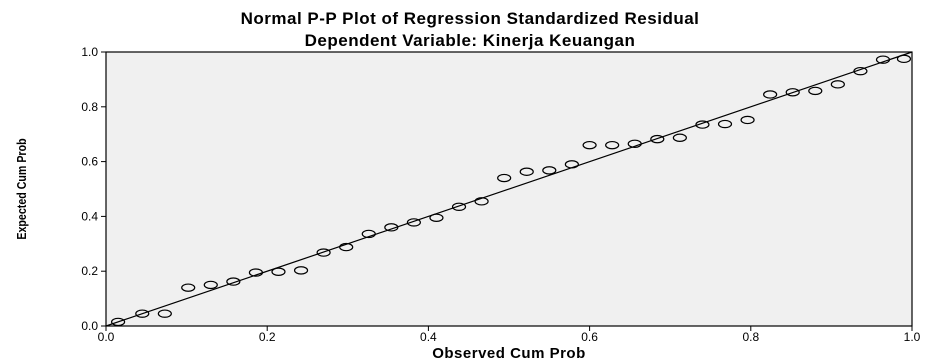  Describe the element at coordinates (509, 335) in the screenshot. I see `x-axis: 0.0 0.2 0.4 0.6 0.8 1.0` at that location.